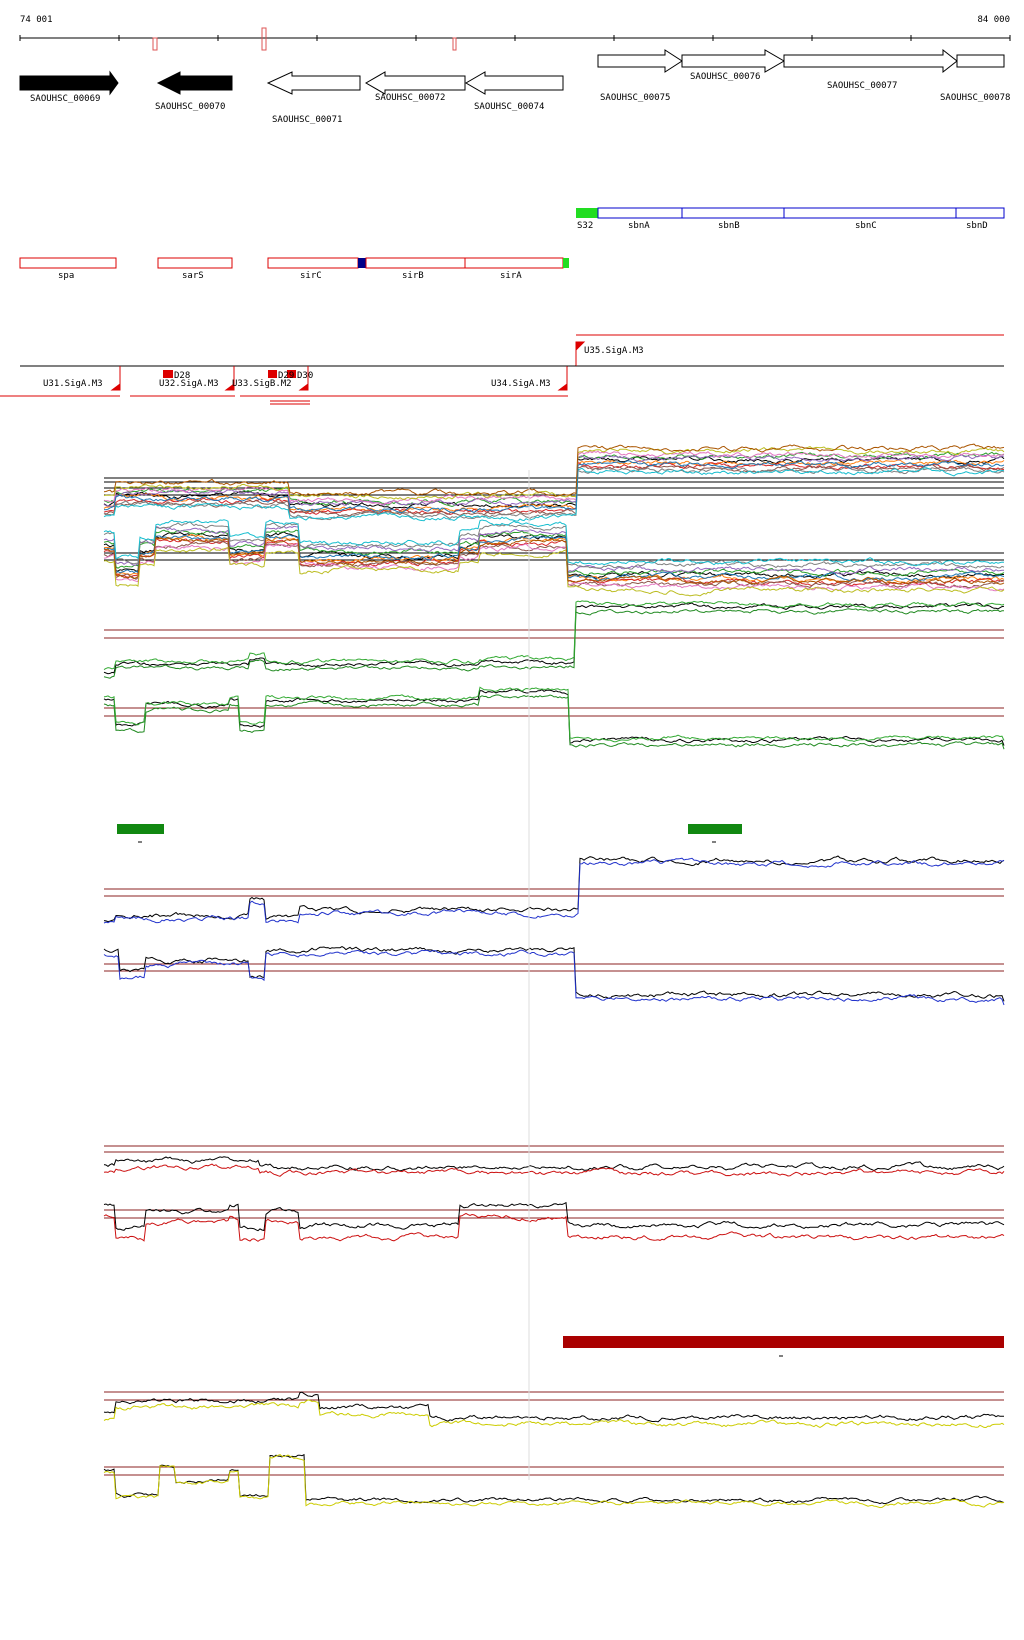  What do you see at coordinates (866, 226) in the screenshot?
I see `segment-label: sbnC` at bounding box center [866, 226].